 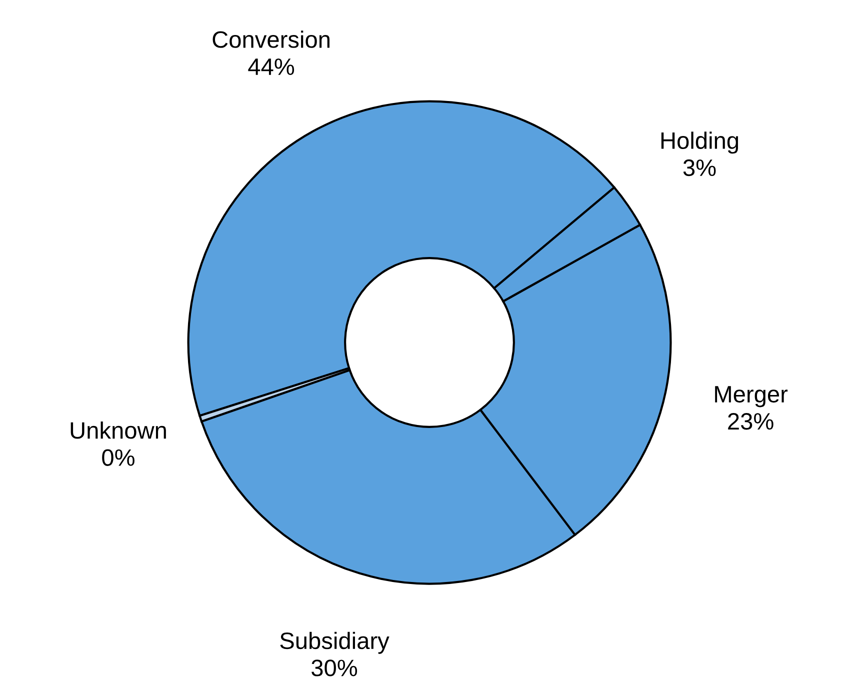 What do you see at coordinates (751, 421) in the screenshot?
I see `data-label: 23%` at bounding box center [751, 421].